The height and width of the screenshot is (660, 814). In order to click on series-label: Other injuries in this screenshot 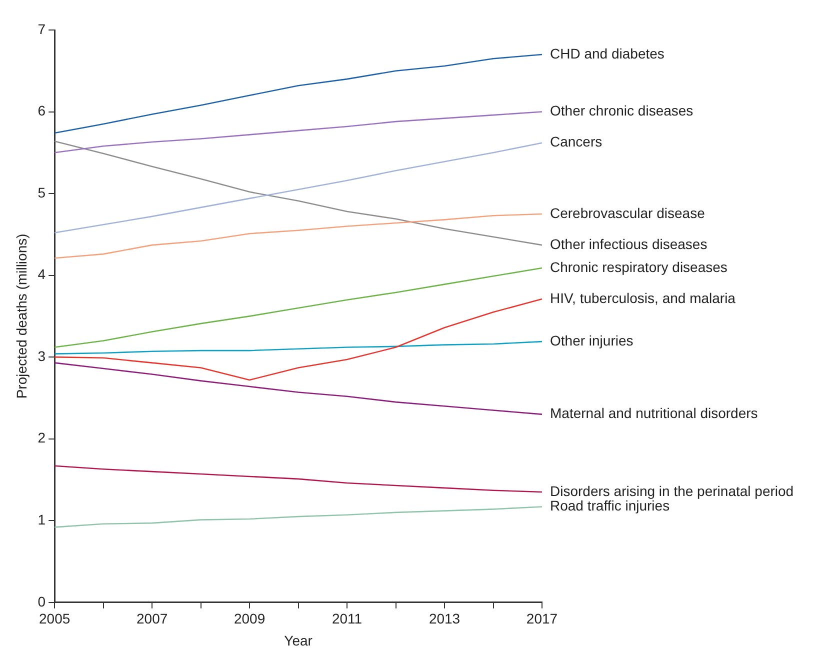, I will do `click(592, 340)`.